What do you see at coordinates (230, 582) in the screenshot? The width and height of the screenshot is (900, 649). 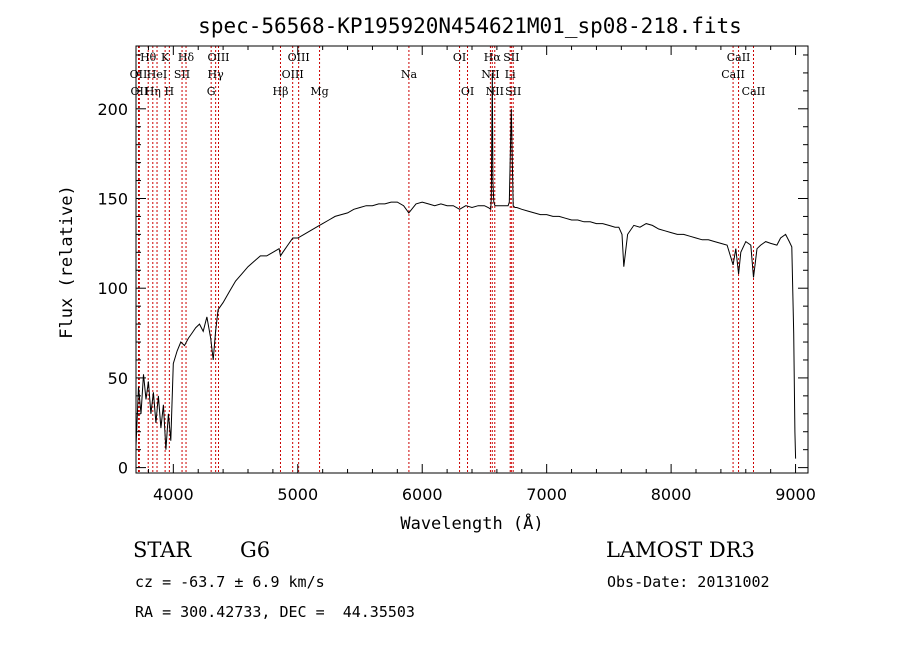 I see `redshift-cz: cz = -63.7 ± 6.9 km/s` at bounding box center [230, 582].